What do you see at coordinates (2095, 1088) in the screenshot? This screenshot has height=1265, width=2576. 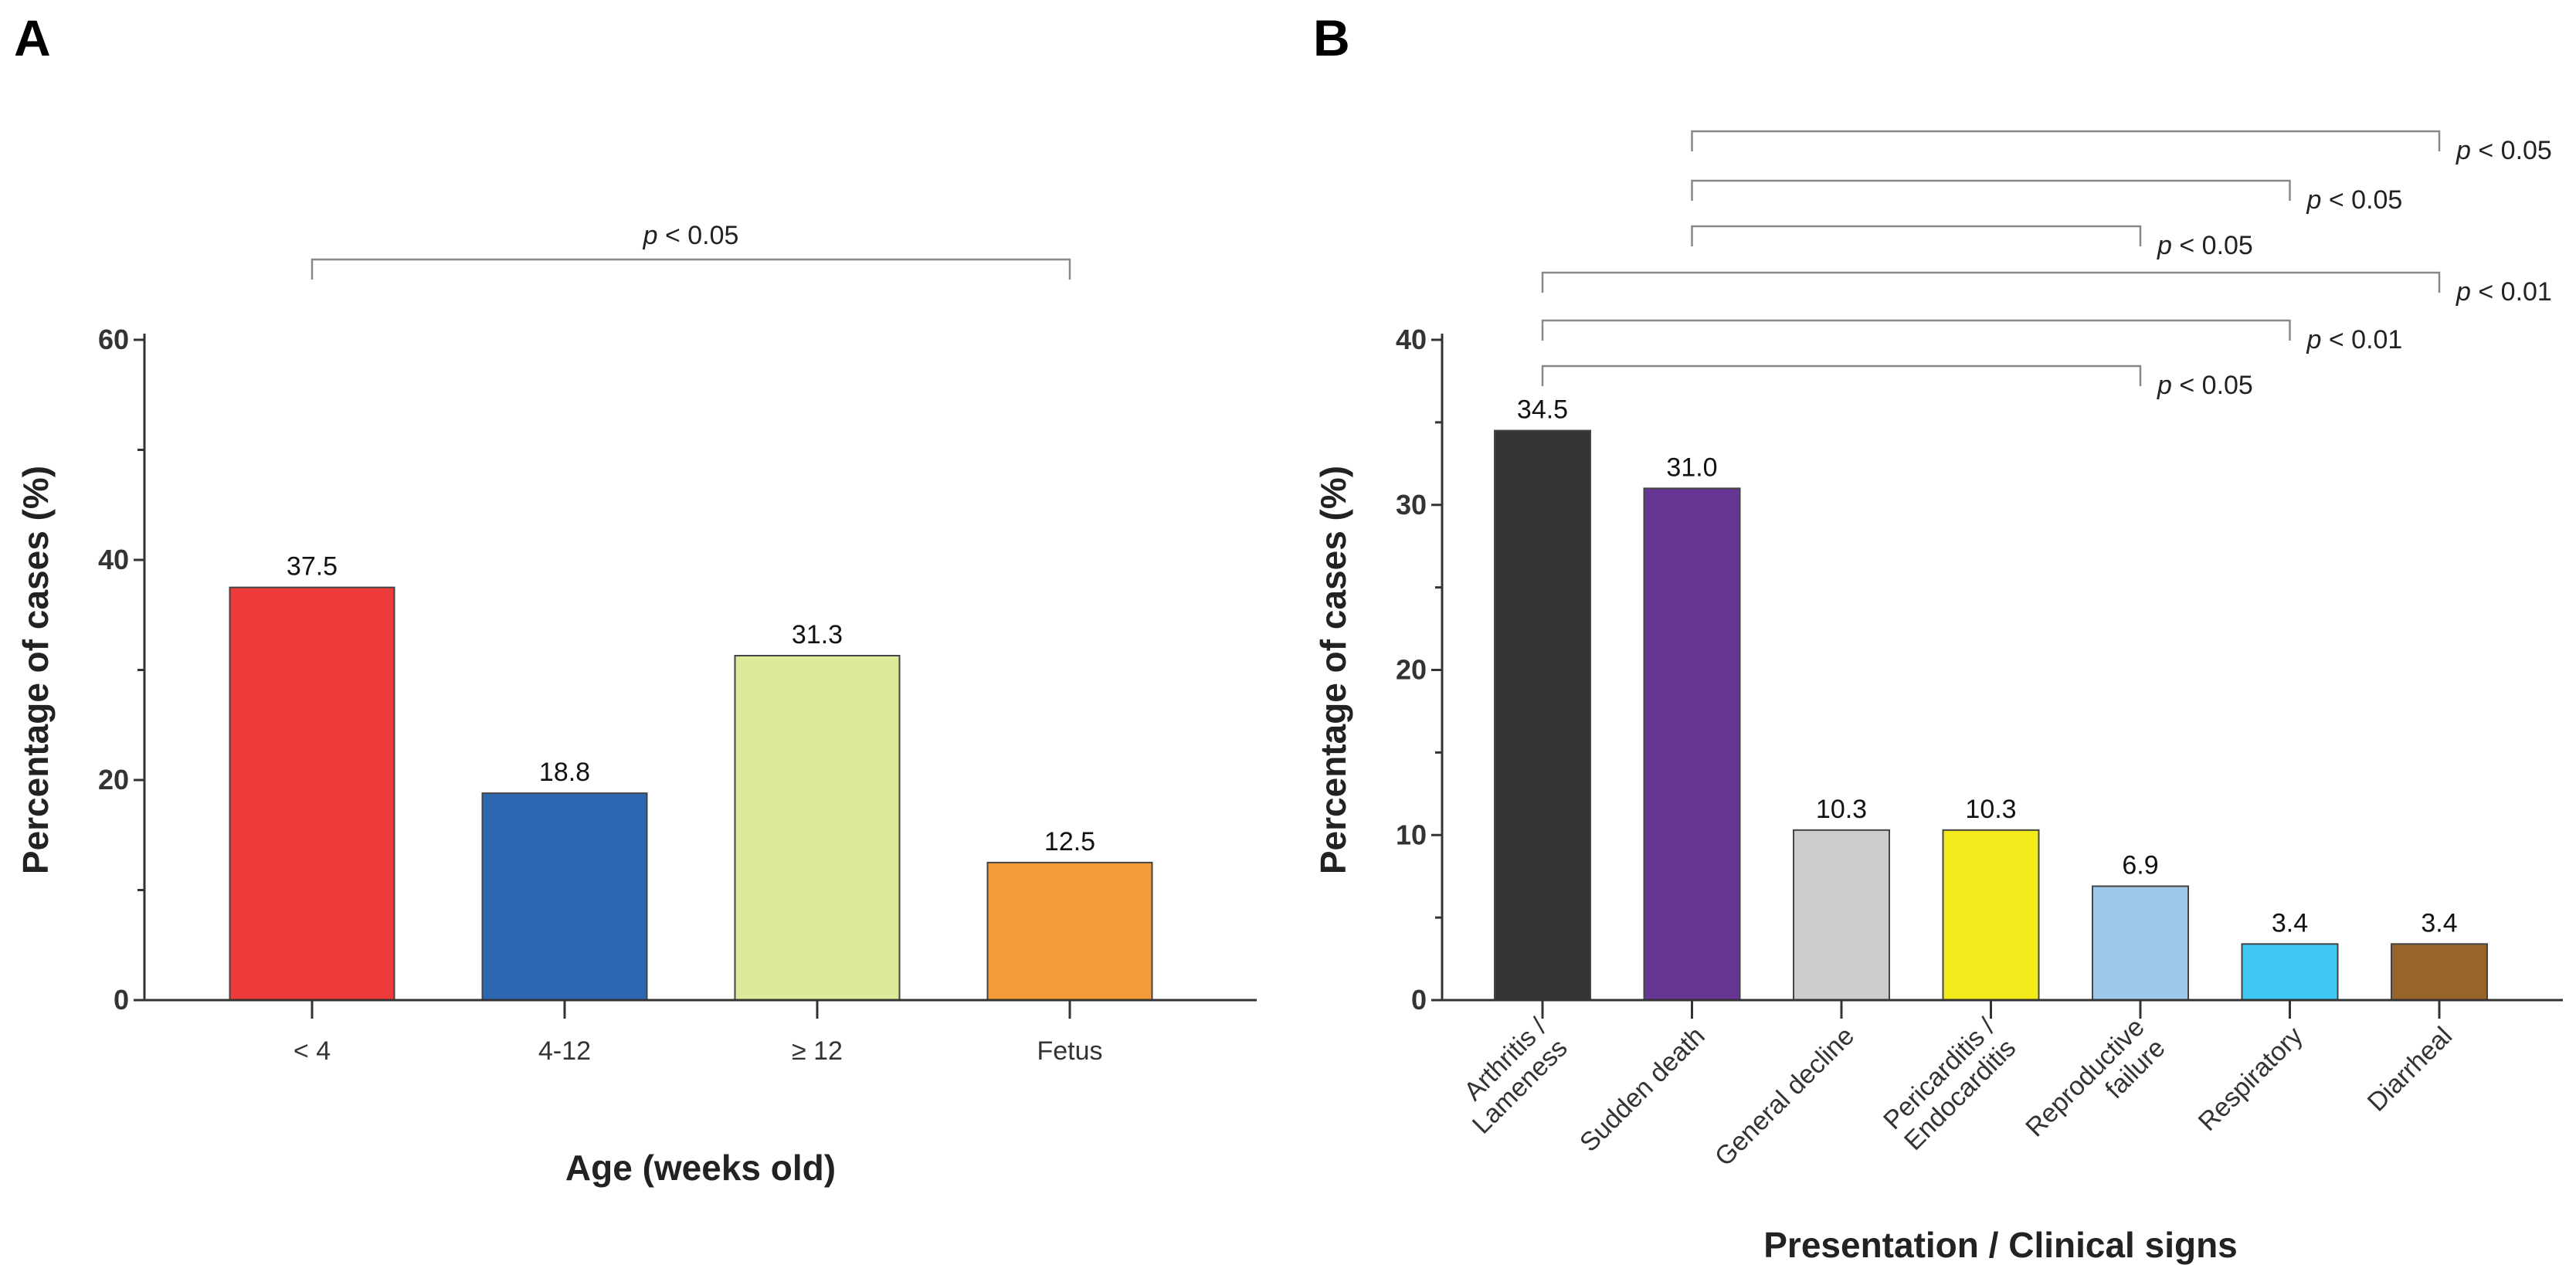 I see `x-tick-label: Reproductivefailure` at bounding box center [2095, 1088].